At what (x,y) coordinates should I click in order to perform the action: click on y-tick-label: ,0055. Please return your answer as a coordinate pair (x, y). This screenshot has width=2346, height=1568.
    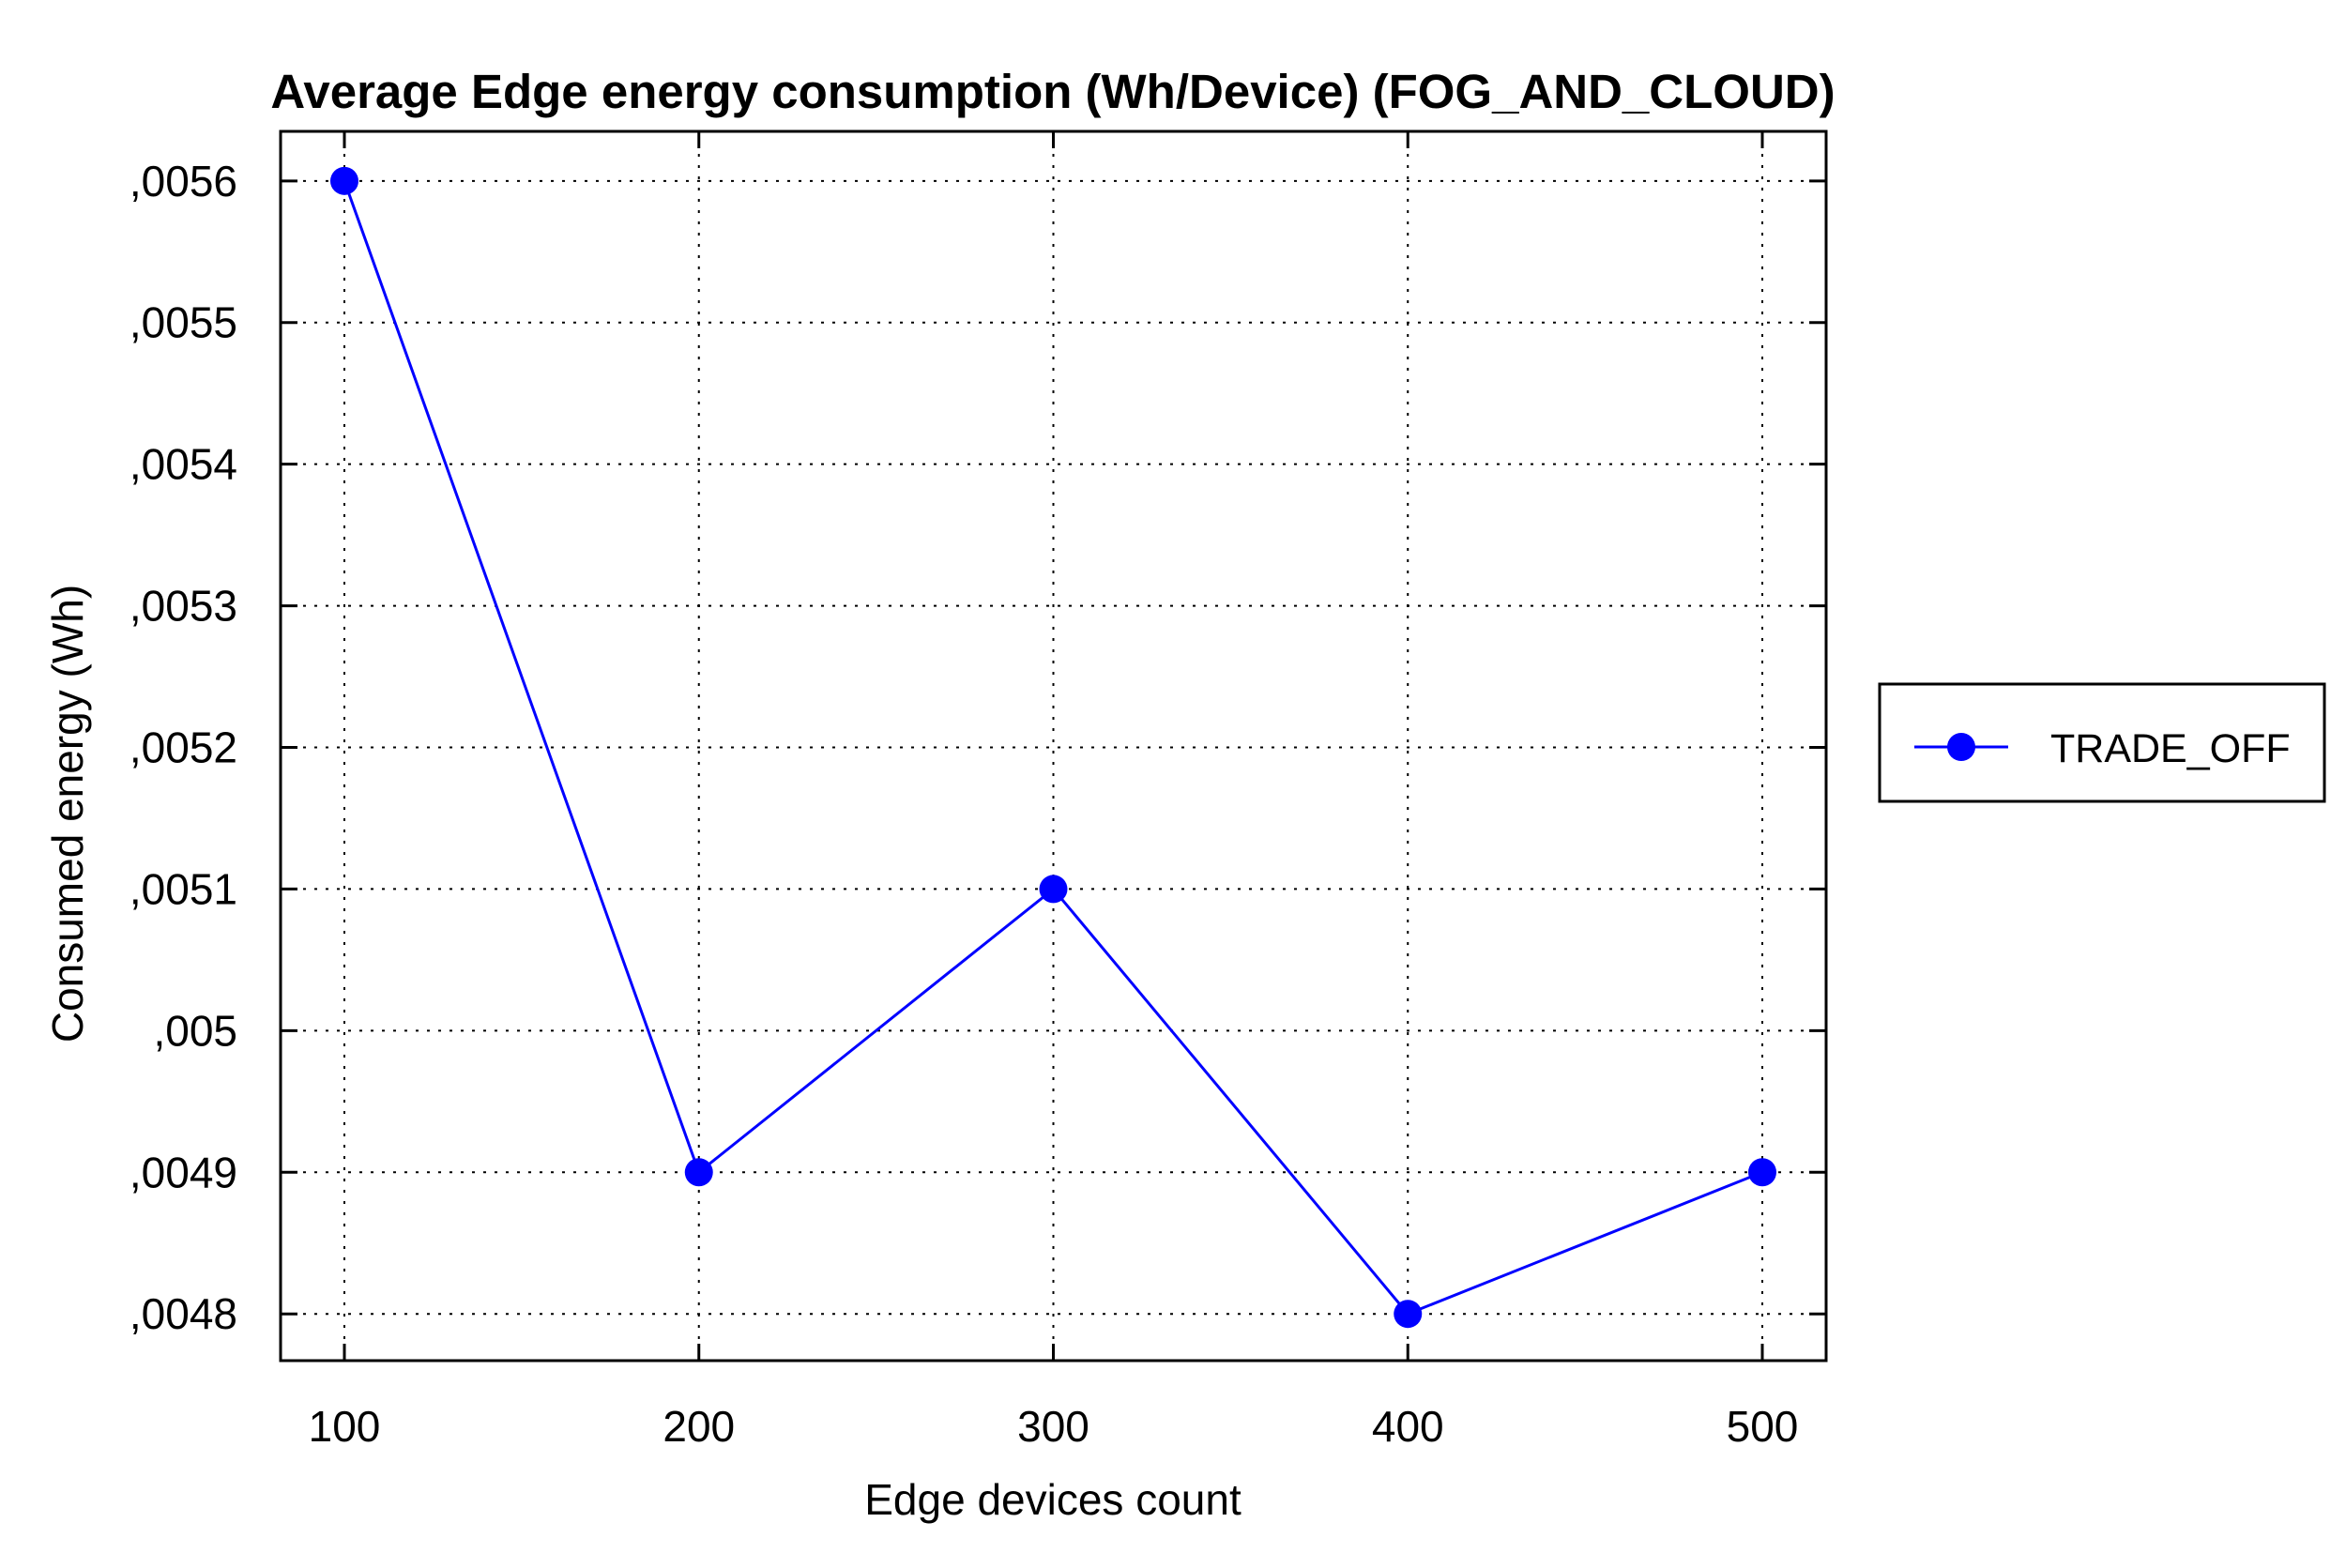
    Looking at the image, I should click on (183, 322).